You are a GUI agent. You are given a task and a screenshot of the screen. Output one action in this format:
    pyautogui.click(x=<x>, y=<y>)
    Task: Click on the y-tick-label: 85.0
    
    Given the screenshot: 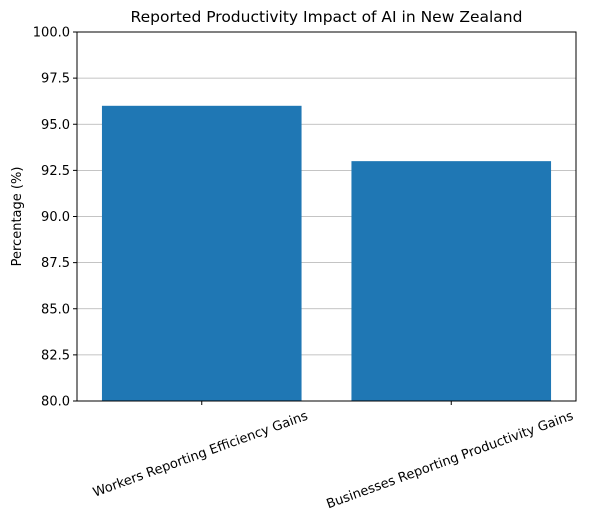 What is the action you would take?
    pyautogui.click(x=55, y=309)
    